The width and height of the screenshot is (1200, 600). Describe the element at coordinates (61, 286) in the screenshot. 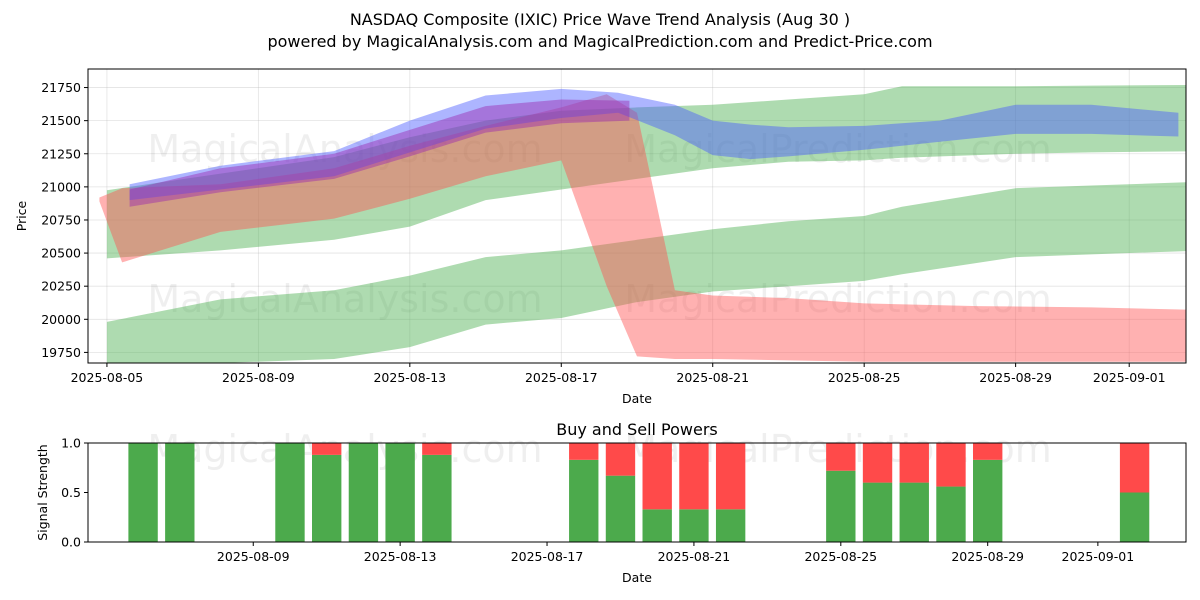

I see `y-tick-label: 20250` at that location.